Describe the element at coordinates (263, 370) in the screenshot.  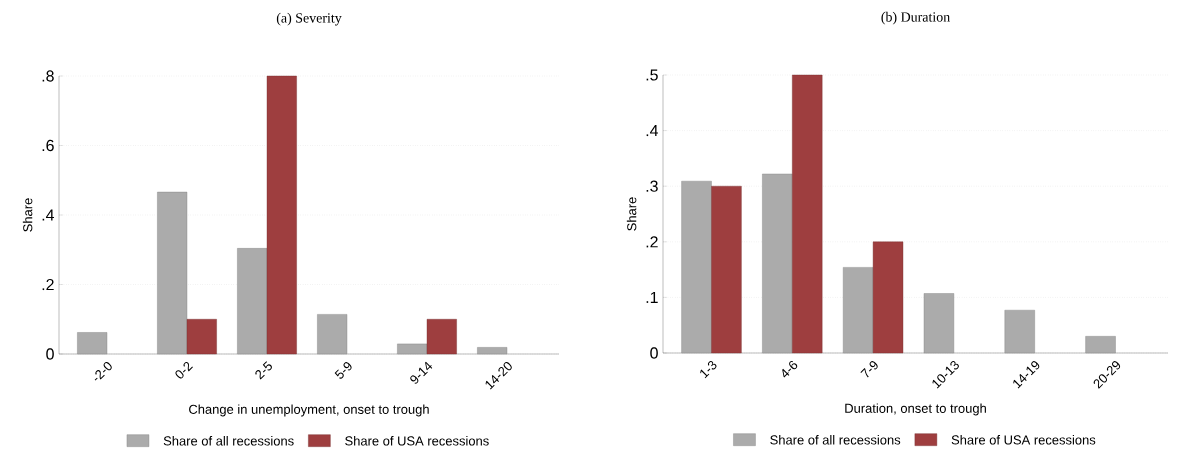
I see `x-tick-label: 2-5` at that location.